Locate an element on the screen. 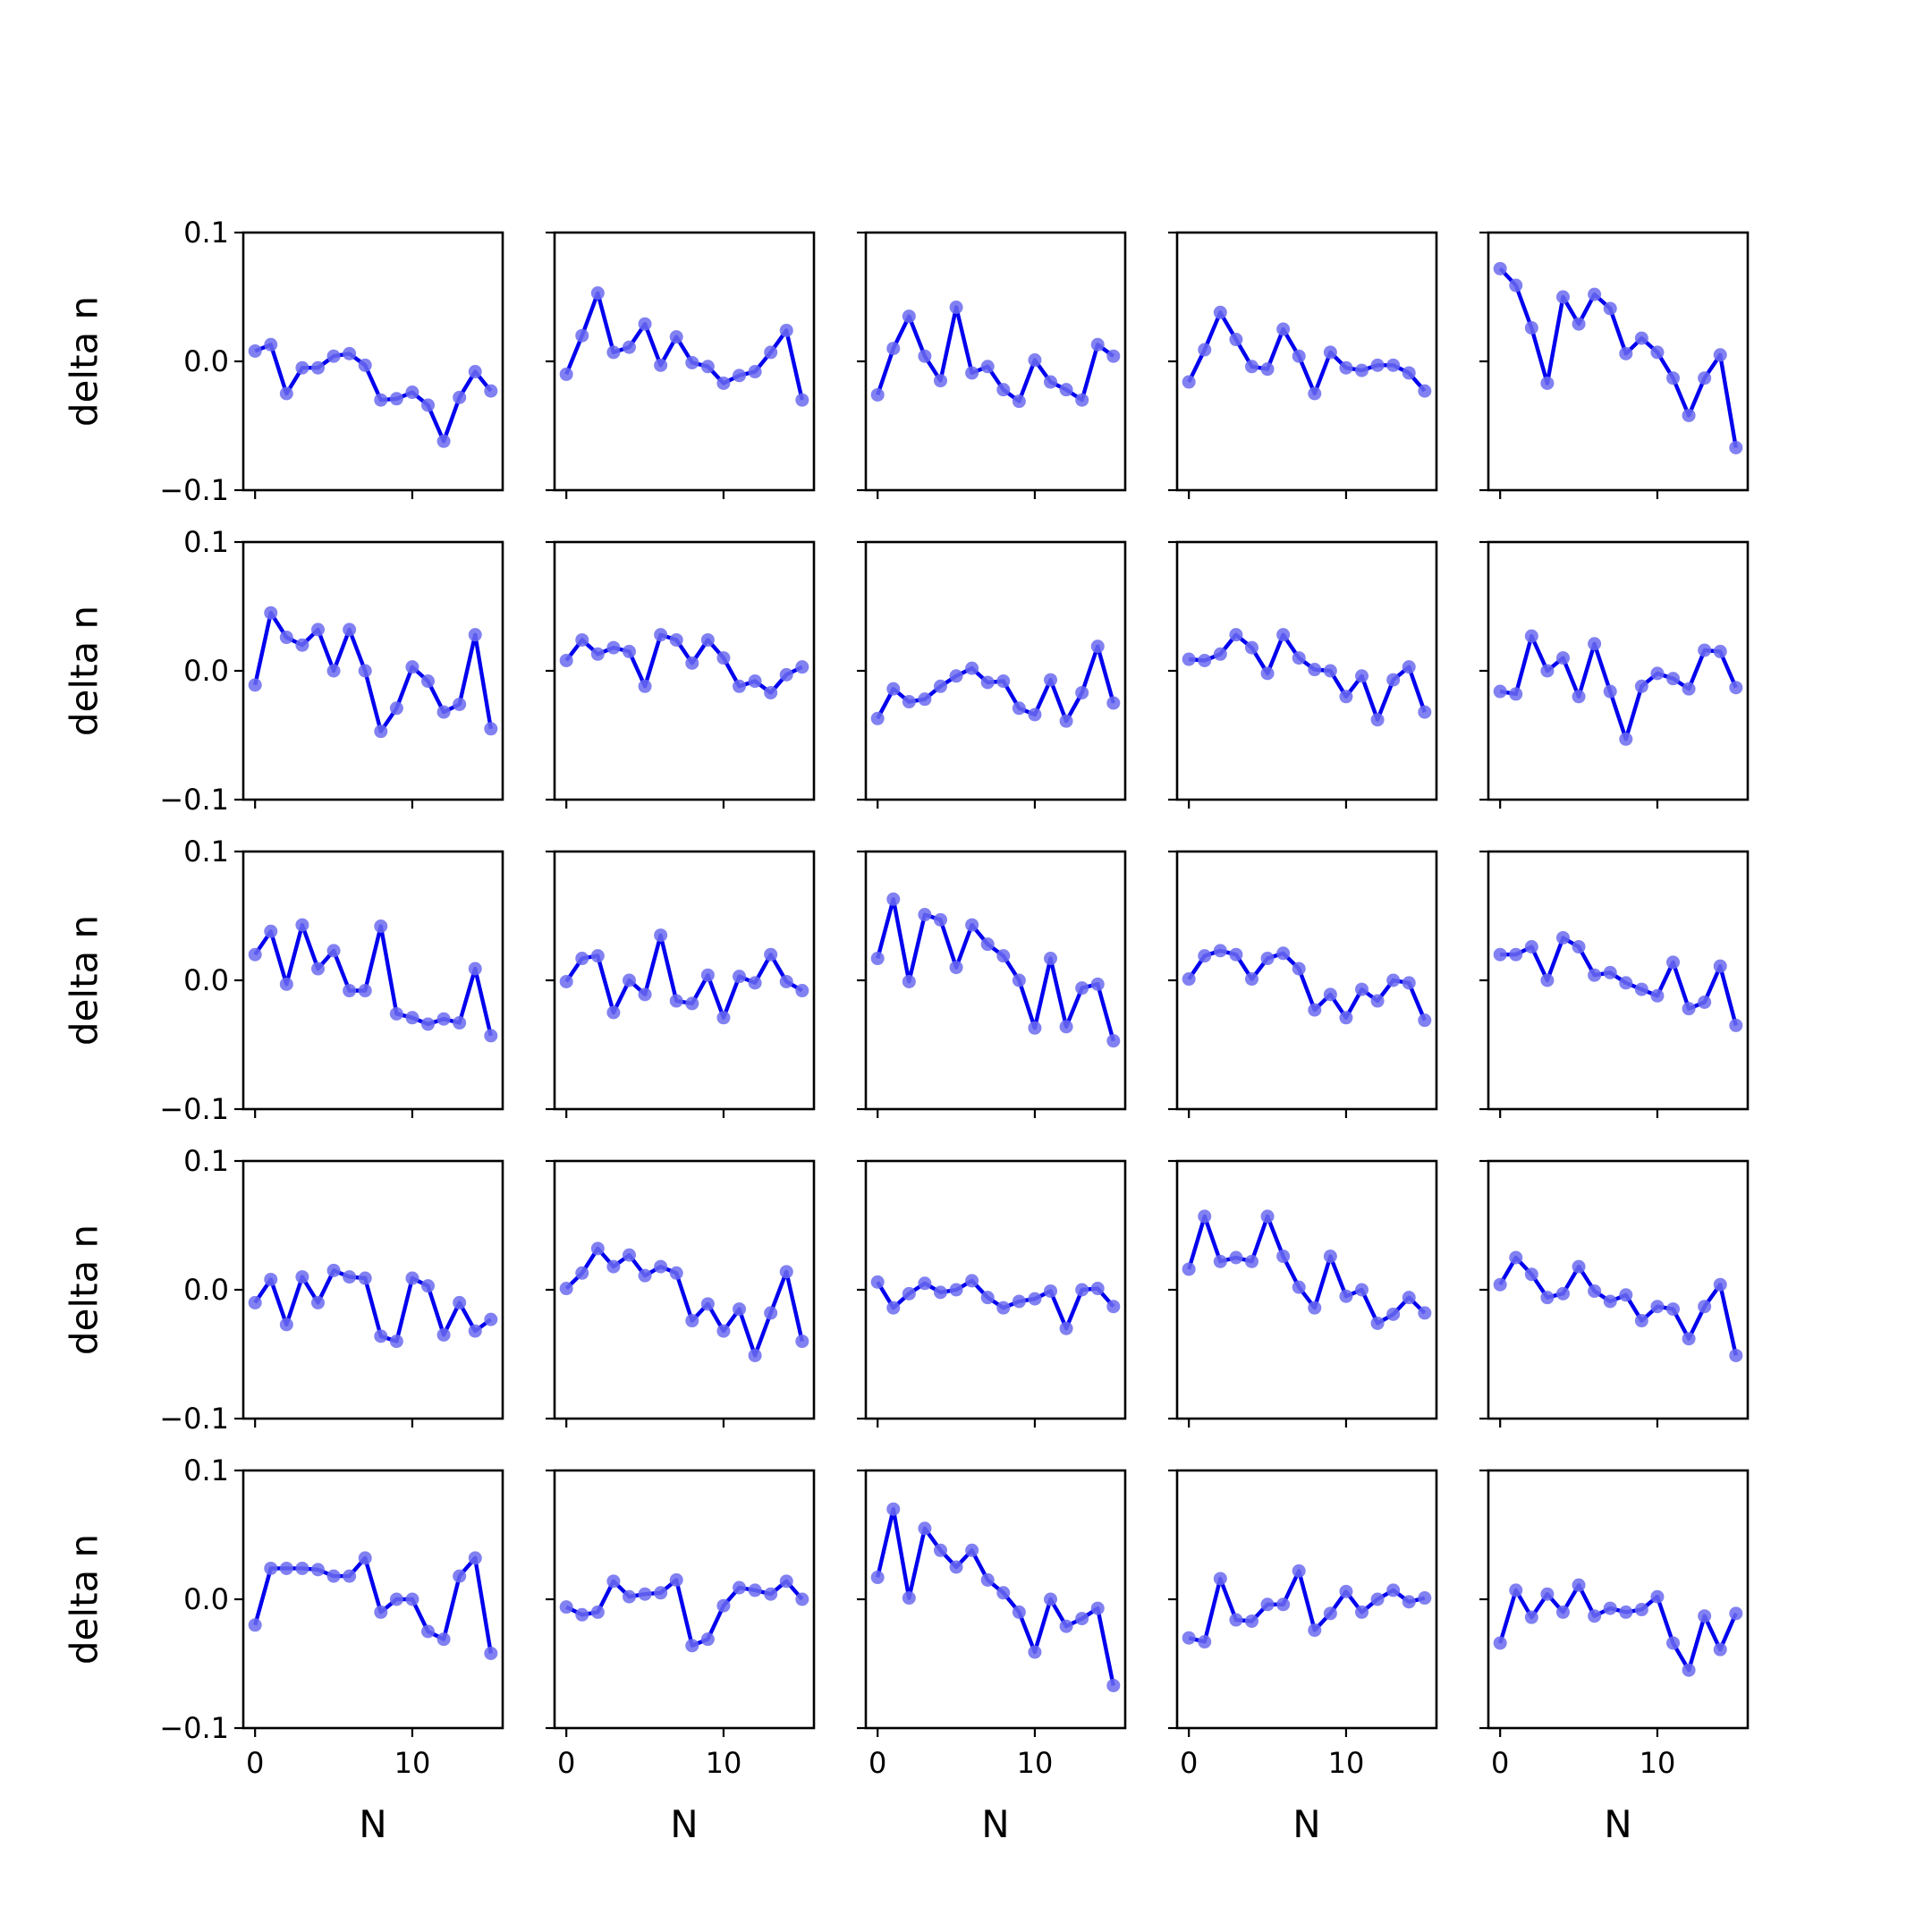 This screenshot has width=1932, height=1932. panel-r5-c4: 0 10N is located at coordinates (1303, 1657).